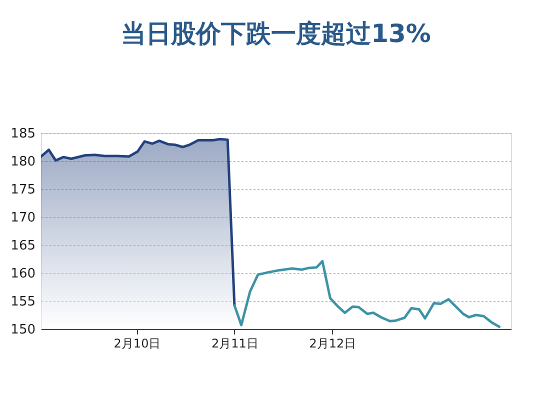 The height and width of the screenshot is (397, 559). I want to click on y-tick-label: 180, so click(23, 162).